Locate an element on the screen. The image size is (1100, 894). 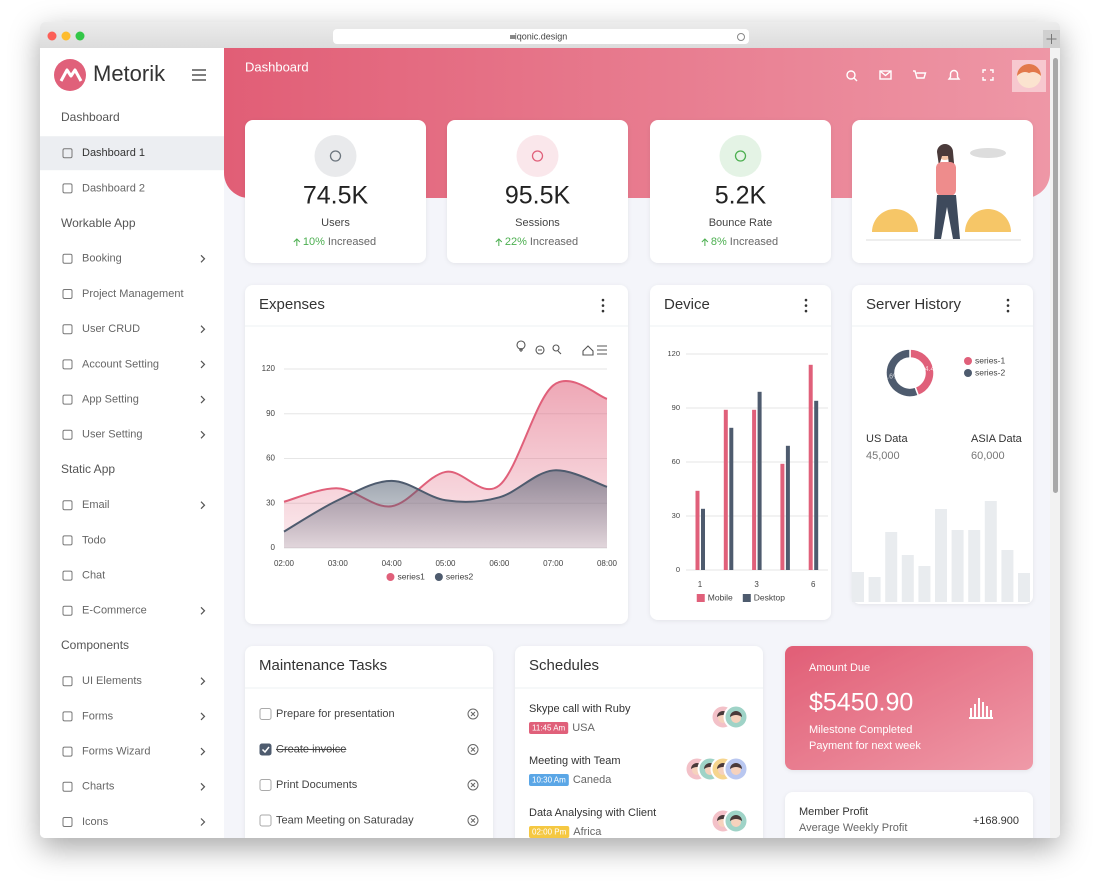
menu-item: Project Management is located at coordinates (133, 294).